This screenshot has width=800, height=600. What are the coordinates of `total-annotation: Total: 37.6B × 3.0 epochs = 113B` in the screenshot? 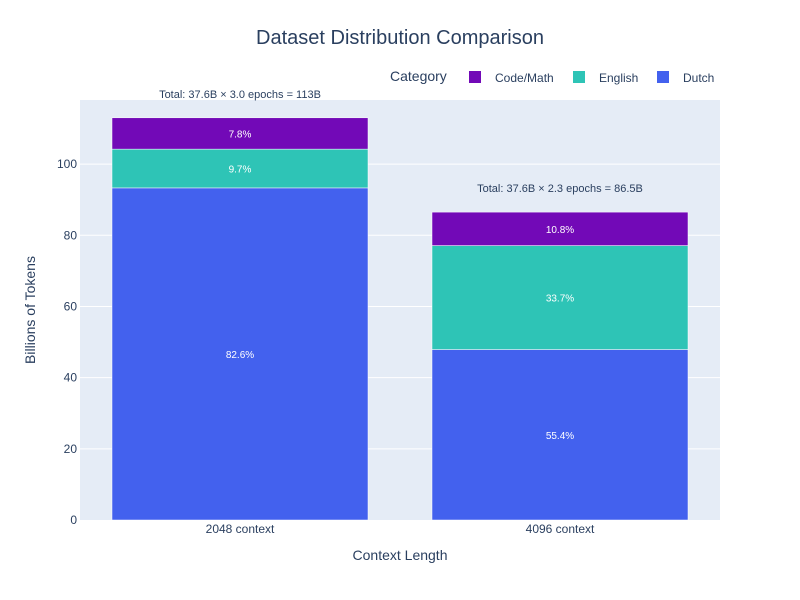 It's located at (240, 95).